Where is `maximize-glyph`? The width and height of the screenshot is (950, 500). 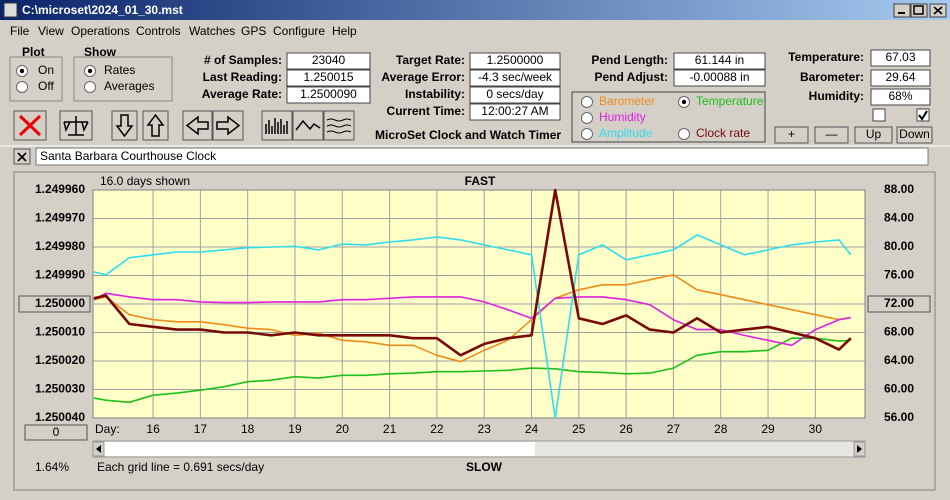 maximize-glyph is located at coordinates (918, 10).